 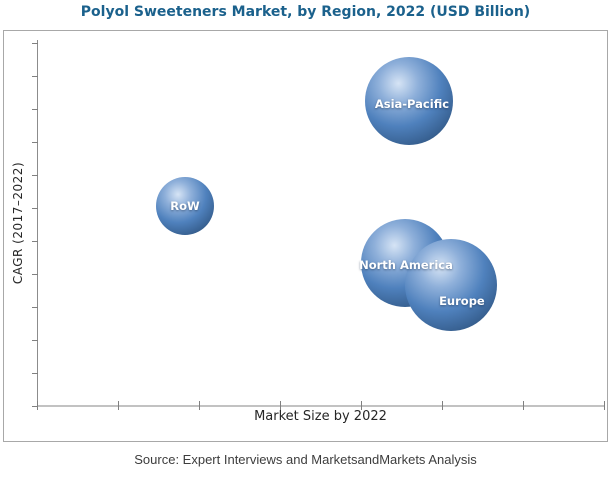 What do you see at coordinates (406, 264) in the screenshot?
I see `bubble-label-north-america: North America` at bounding box center [406, 264].